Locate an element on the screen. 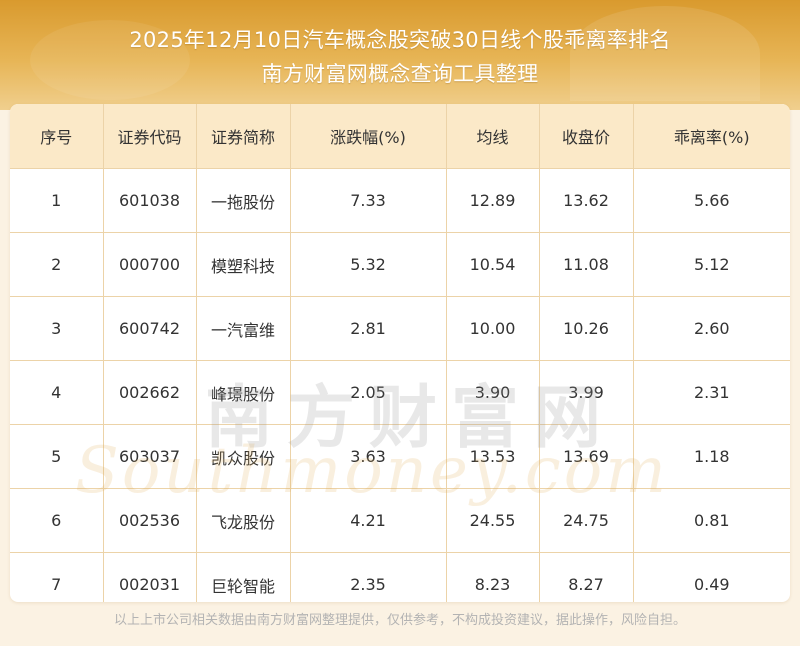 This screenshot has height=646, width=800. column-header-change: 涨跌幅(%) is located at coordinates (368, 136).